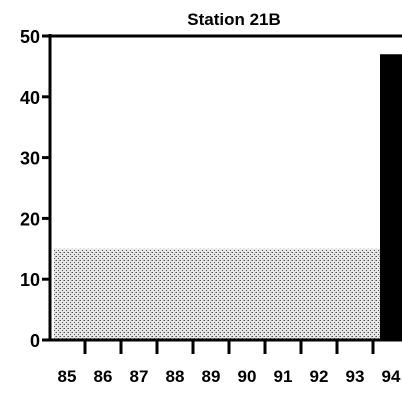  What do you see at coordinates (30, 98) in the screenshot?
I see `y-tick-label-40: 40` at bounding box center [30, 98].